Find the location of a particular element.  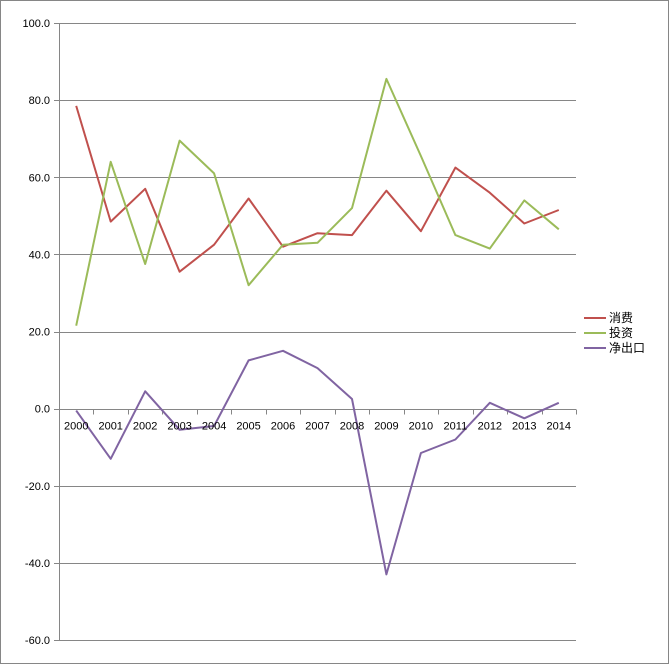

y-tick-label: 0.0 is located at coordinates (42, 410).